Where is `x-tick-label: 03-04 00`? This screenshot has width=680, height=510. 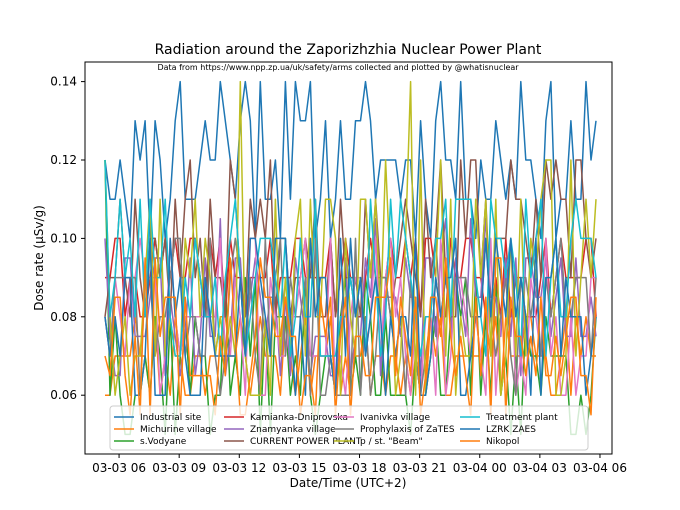 x-tick-label: 03-04 00 is located at coordinates (480, 468).